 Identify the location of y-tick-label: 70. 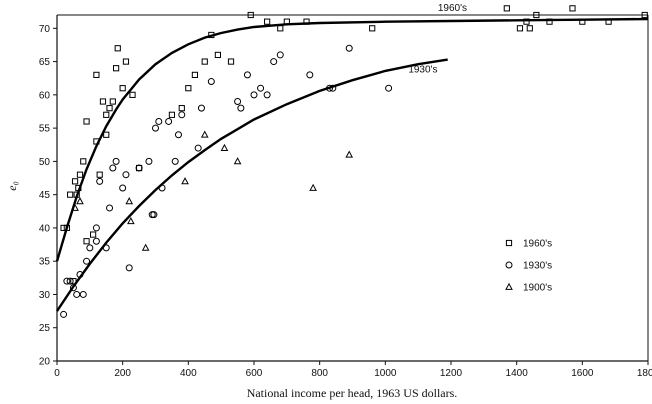
(45, 29).